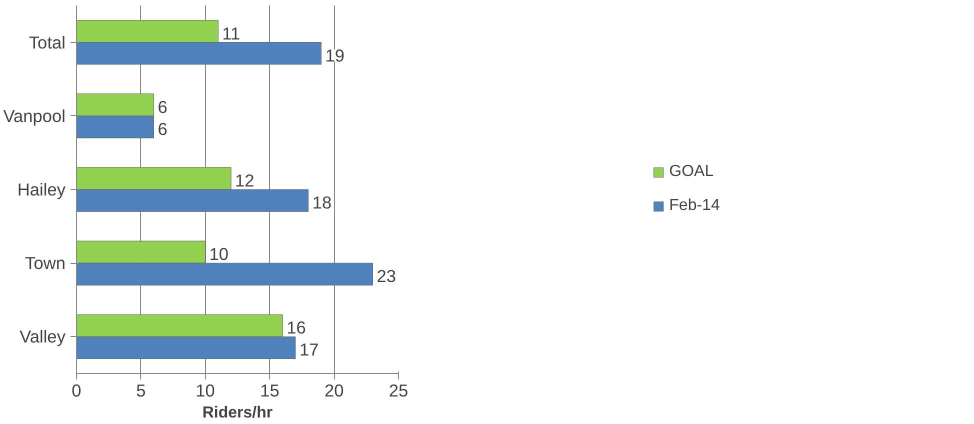 The width and height of the screenshot is (974, 424). I want to click on data-label: 23, so click(386, 276).